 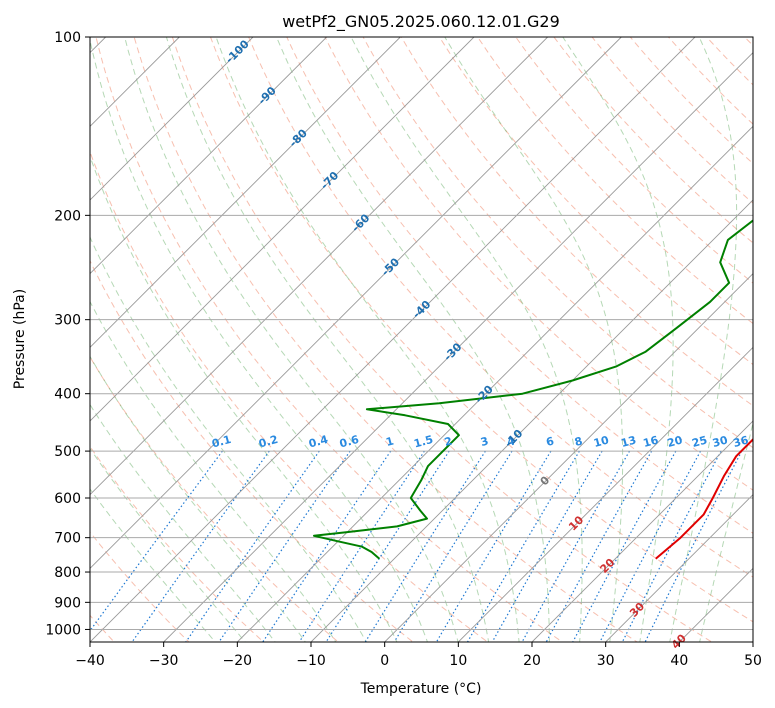 I want to click on mixing-ratio-label: 16, so click(x=651, y=441).